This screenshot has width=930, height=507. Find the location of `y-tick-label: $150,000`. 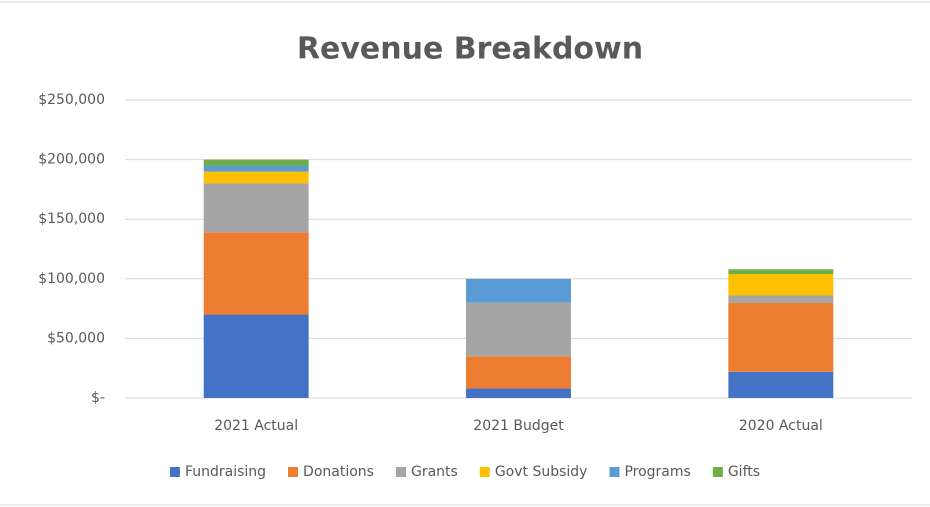

y-tick-label: $150,000 is located at coordinates (71, 219).